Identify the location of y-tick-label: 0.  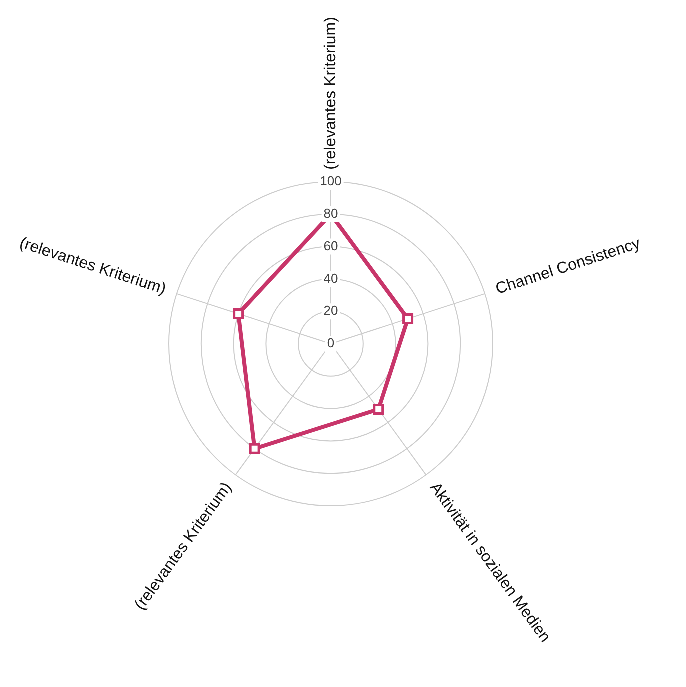
(331, 343).